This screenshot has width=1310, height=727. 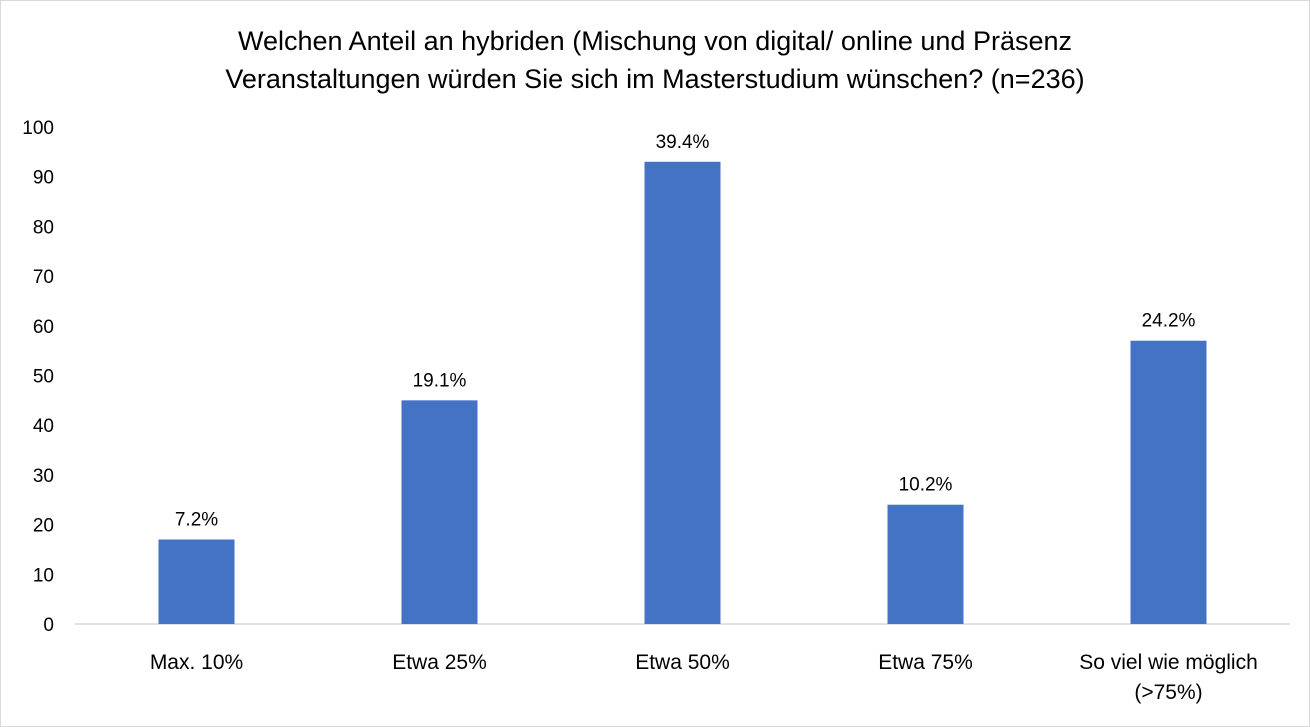 I want to click on data-label: 24.2%, so click(x=1169, y=321).